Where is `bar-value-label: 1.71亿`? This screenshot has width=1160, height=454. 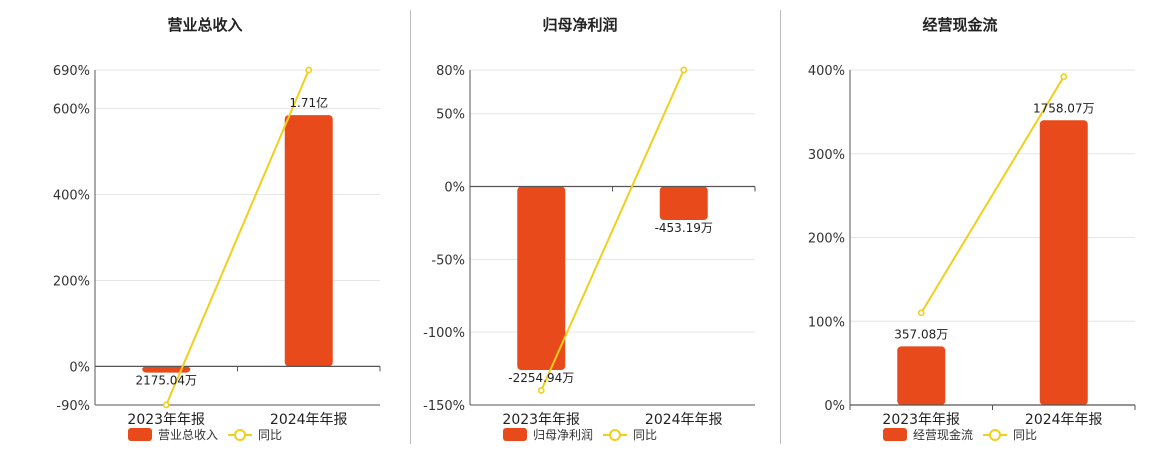
bar-value-label: 1.71亿 is located at coordinates (308, 102).